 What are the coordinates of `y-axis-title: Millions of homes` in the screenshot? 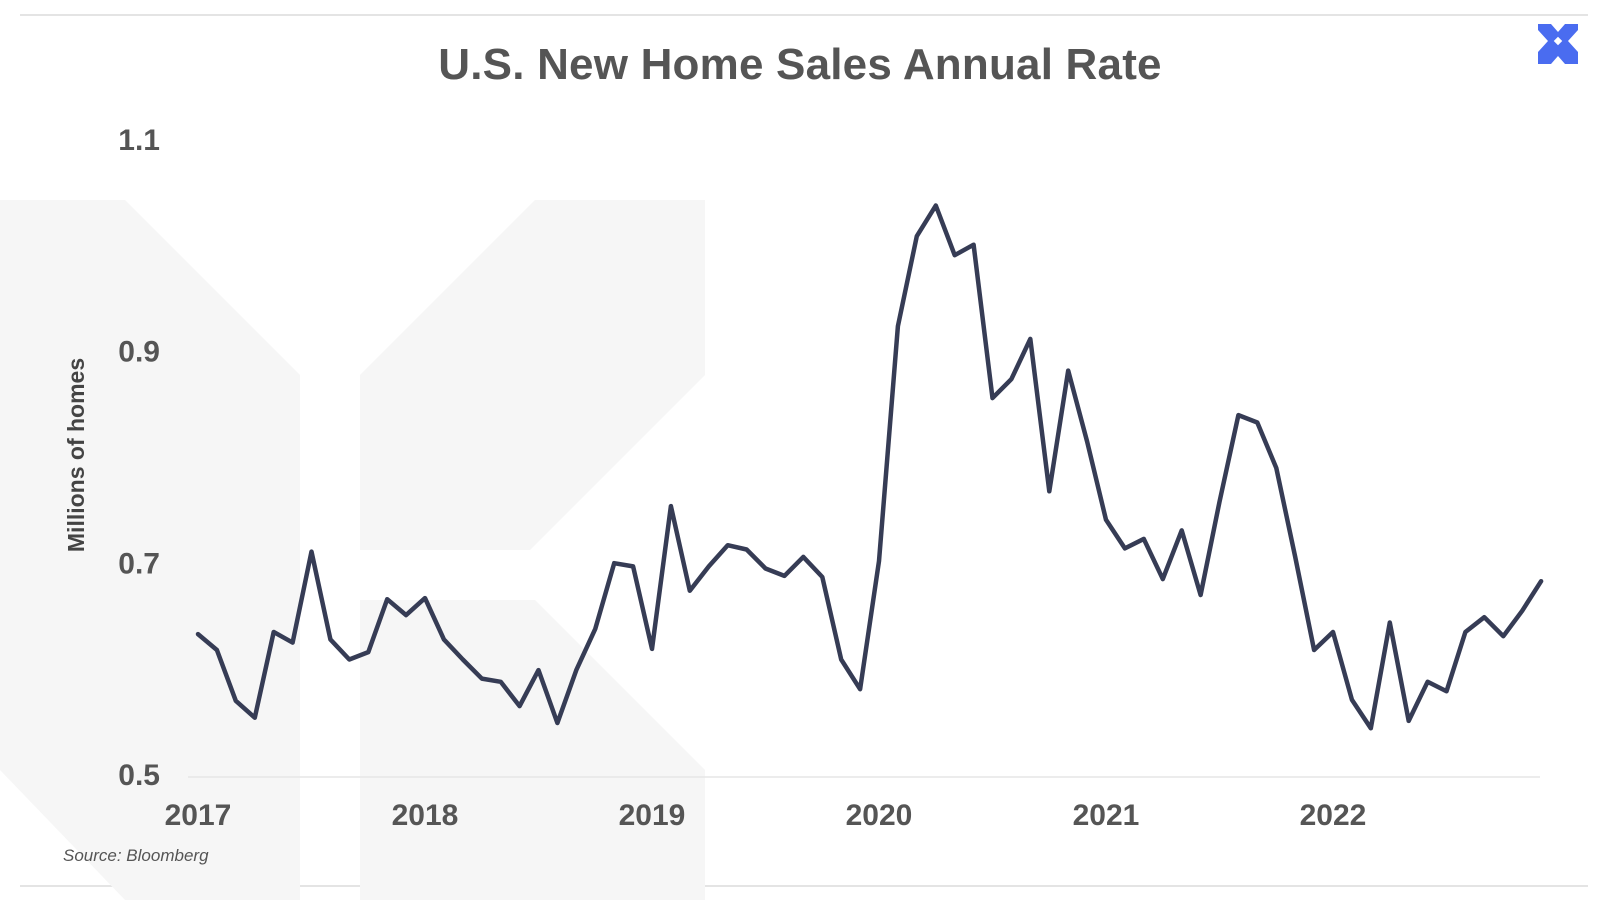 It's located at (76, 455).